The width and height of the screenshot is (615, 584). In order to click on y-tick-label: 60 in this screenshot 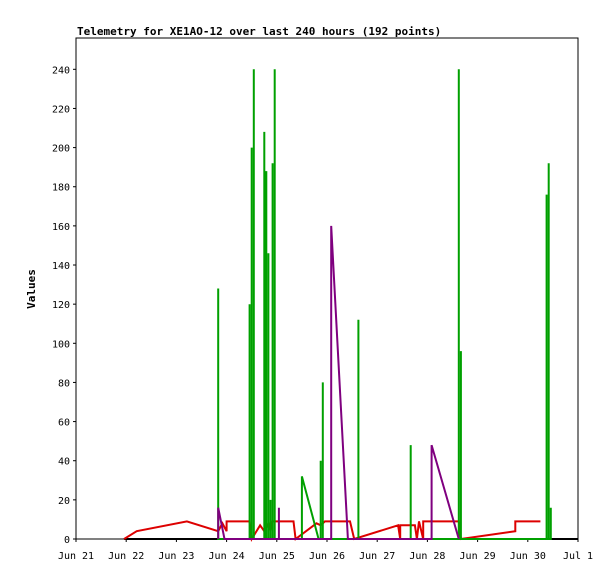, I will do `click(64, 423)`.